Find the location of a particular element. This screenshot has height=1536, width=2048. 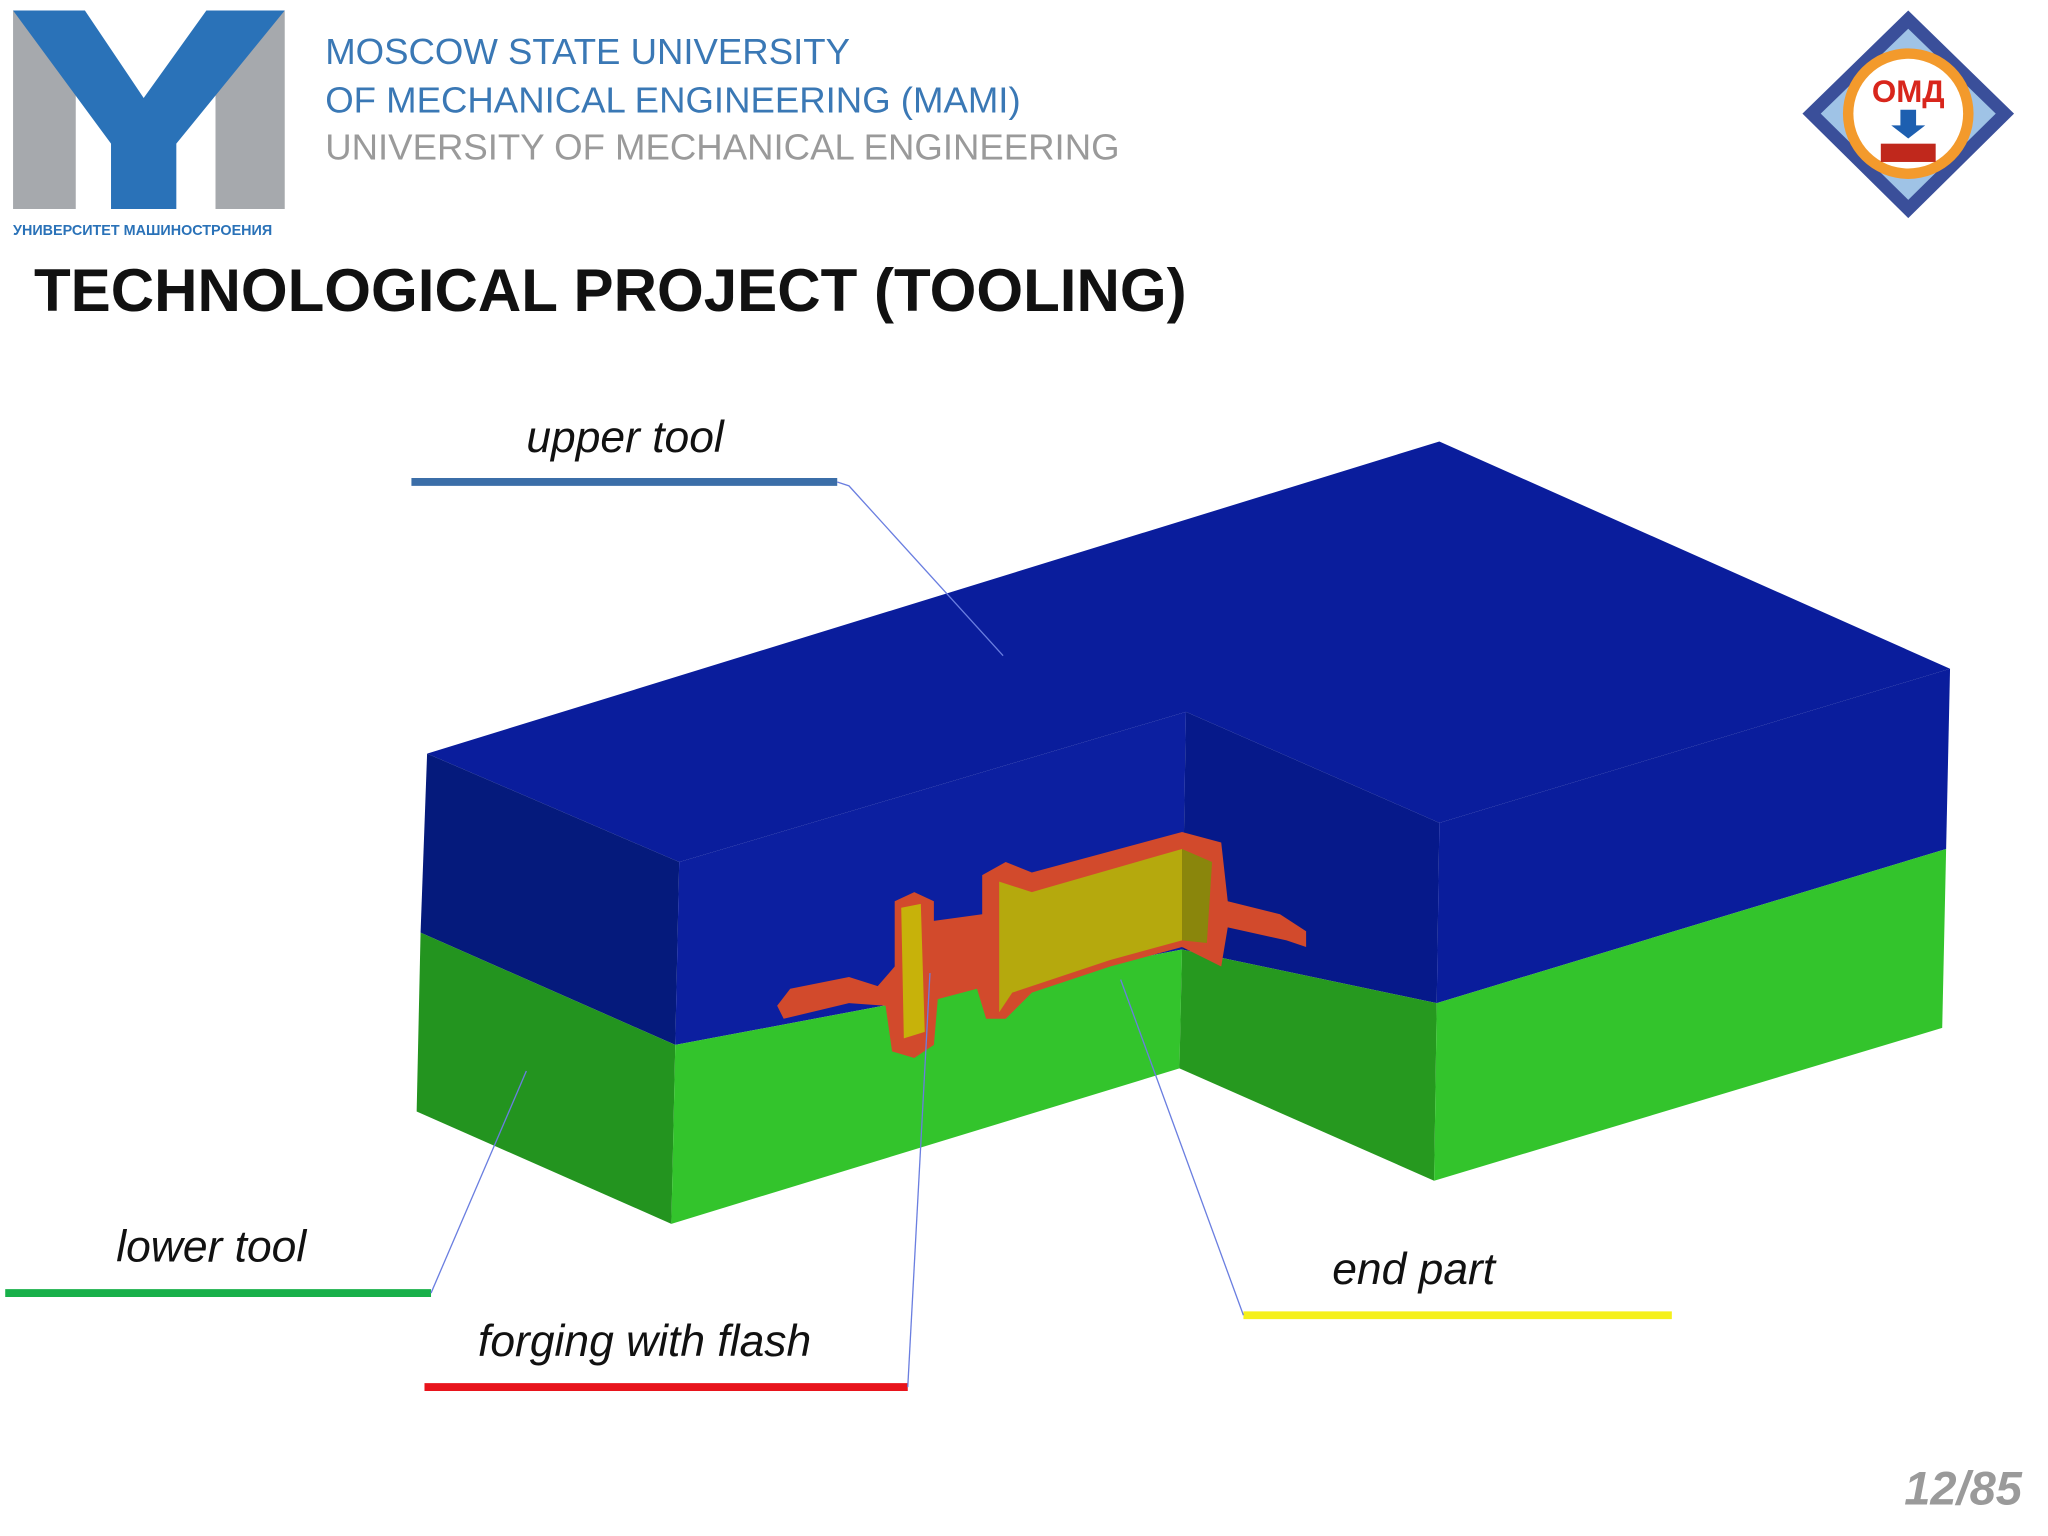

label-end-part: end part is located at coordinates (1414, 1269).